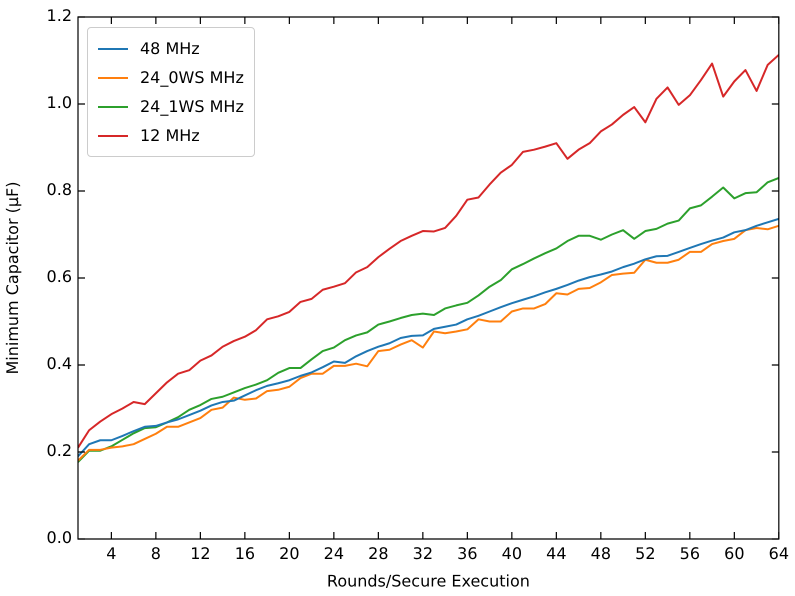  Describe the element at coordinates (59, 538) in the screenshot. I see `y-tick-label: 0.0` at that location.